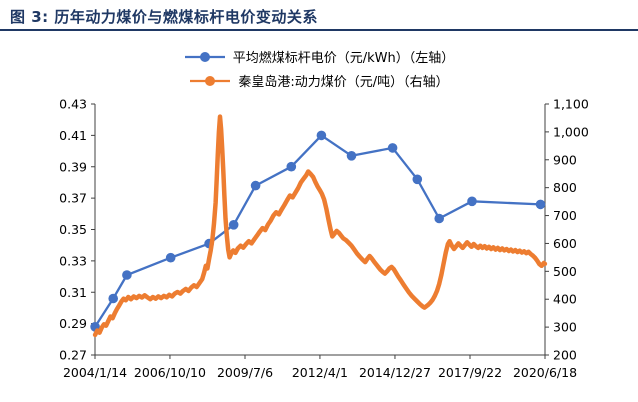  What do you see at coordinates (565, 271) in the screenshot?
I see `right-axis-tick-label: 500` at bounding box center [565, 271].